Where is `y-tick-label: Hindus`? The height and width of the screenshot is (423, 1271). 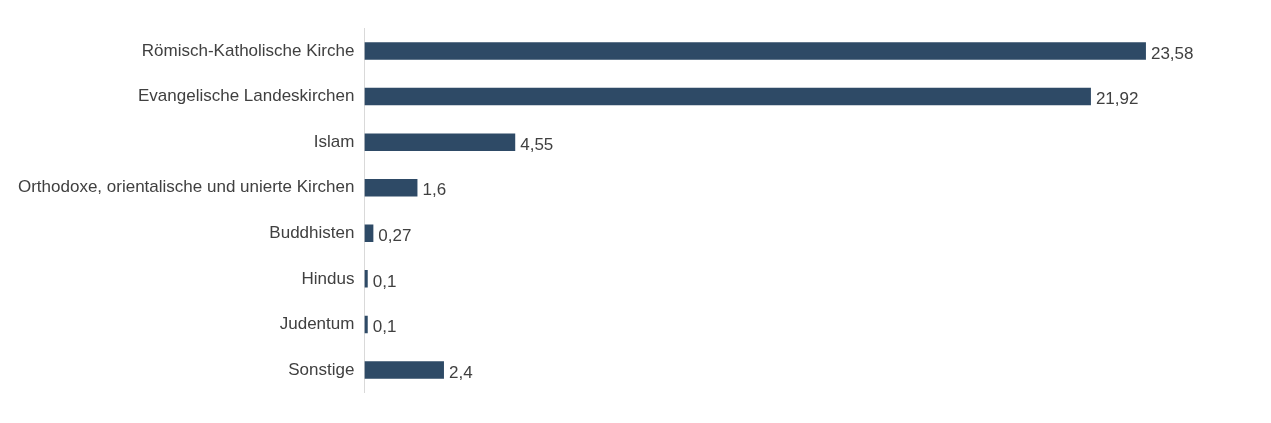 y-tick-label: Hindus is located at coordinates (328, 278).